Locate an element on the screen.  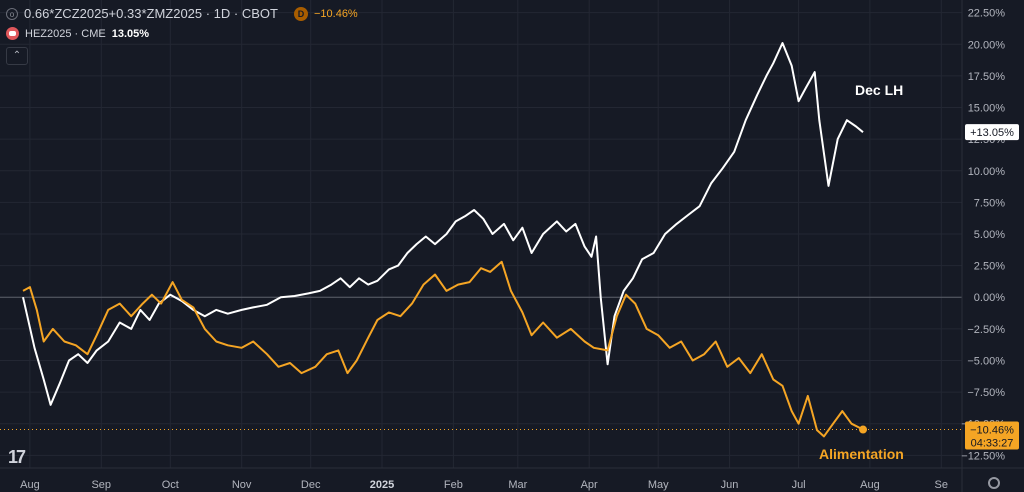
x-tick-label: May is located at coordinates (658, 485).